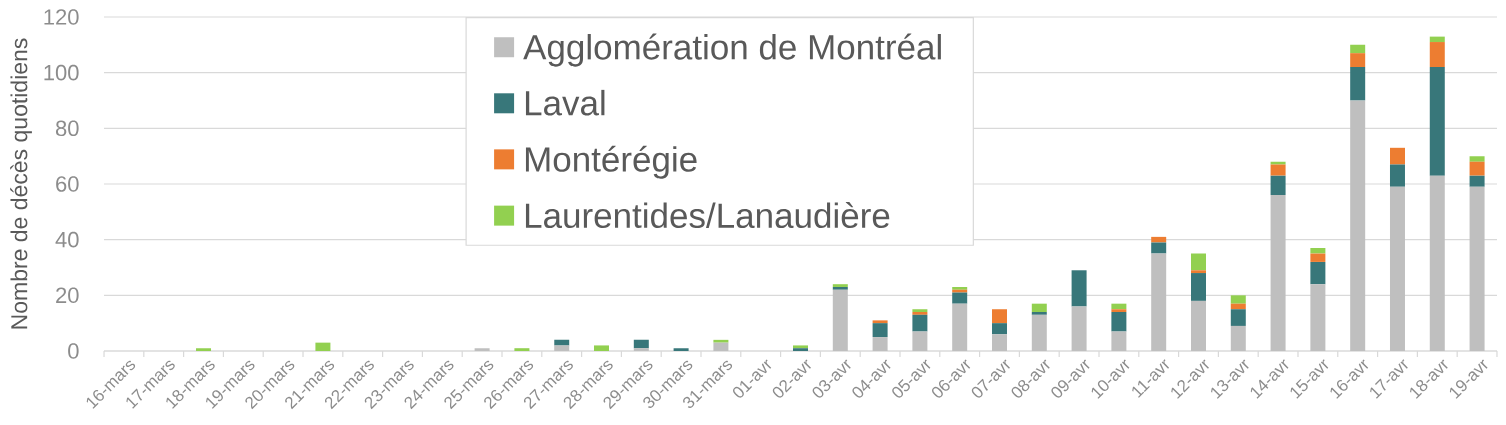  I want to click on y-tick-label: 60, so click(67, 184).